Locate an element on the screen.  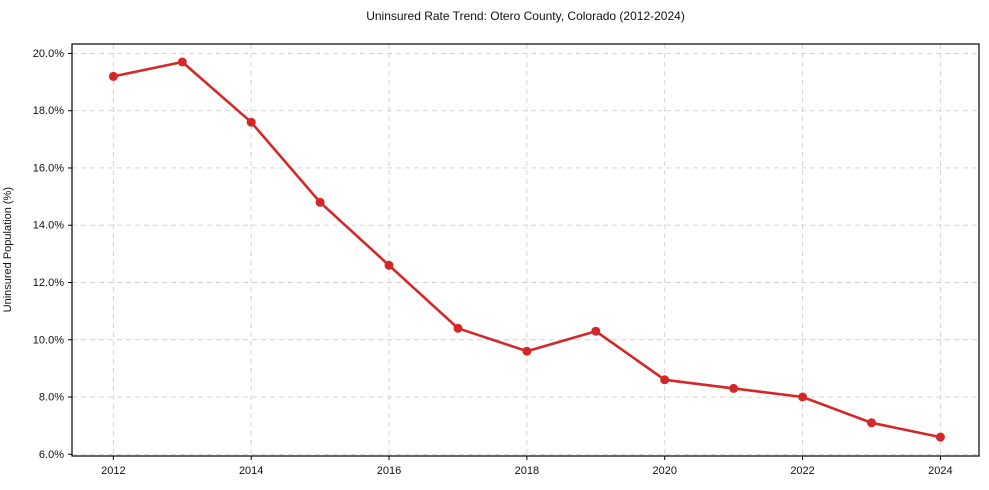
x-tick-label: 2012 is located at coordinates (113, 471).